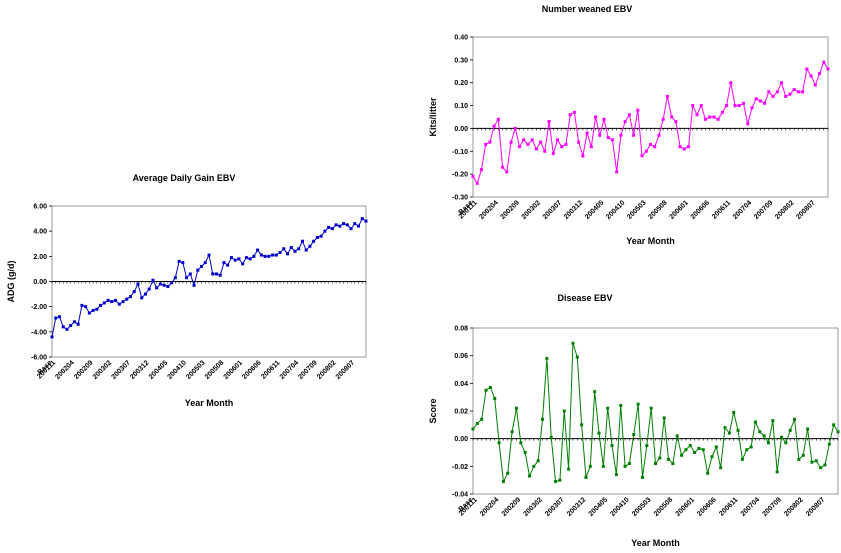 This screenshot has height=553, width=841. I want to click on x-tick-label: 200611, so click(728, 506).